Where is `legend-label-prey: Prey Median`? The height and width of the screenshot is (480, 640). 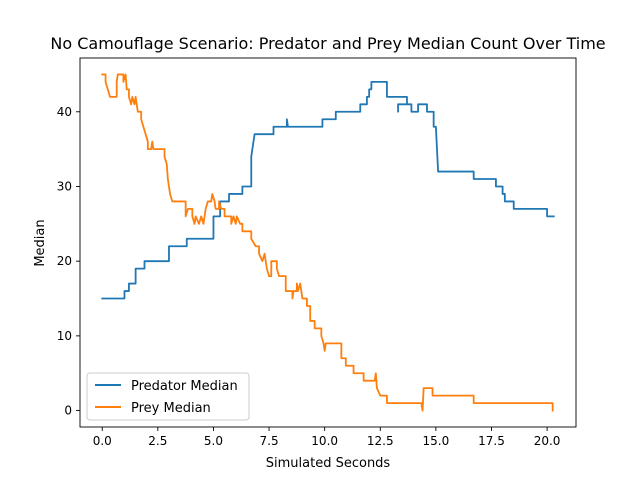
legend-label-prey: Prey Median is located at coordinates (171, 408).